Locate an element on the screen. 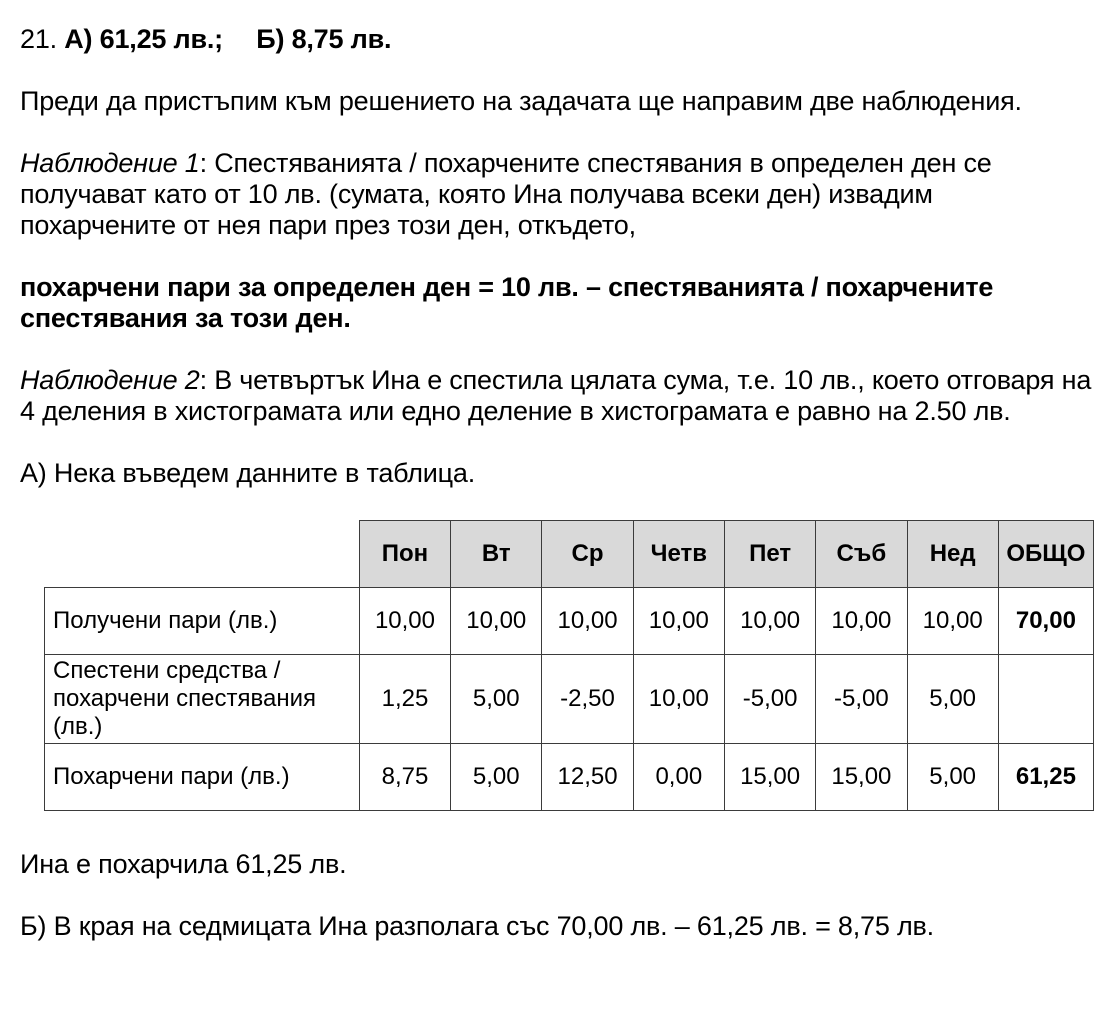 The width and height of the screenshot is (1114, 1013). value-cell: -2,50 is located at coordinates (587, 699).